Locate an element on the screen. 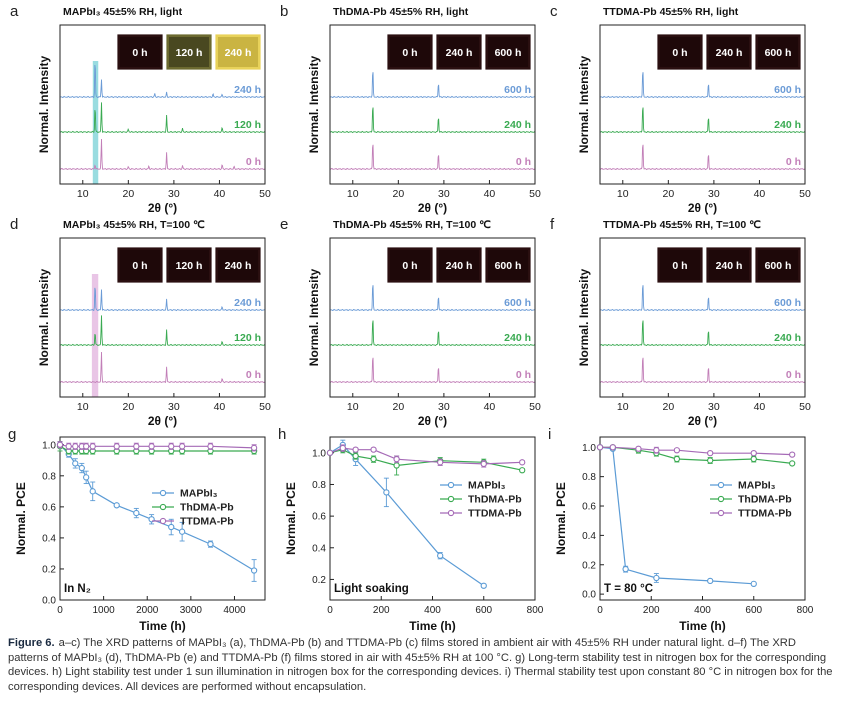 This screenshot has height=717, width=842. film-photo: 120 h is located at coordinates (189, 265).